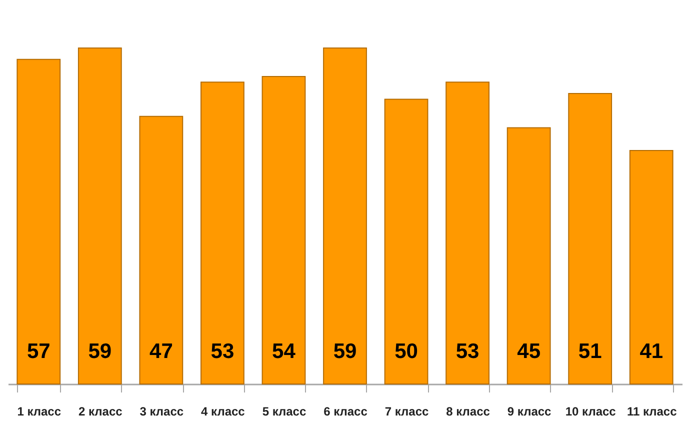  Describe the element at coordinates (468, 411) in the screenshot. I see `x-tick-label: 8 класс` at that location.